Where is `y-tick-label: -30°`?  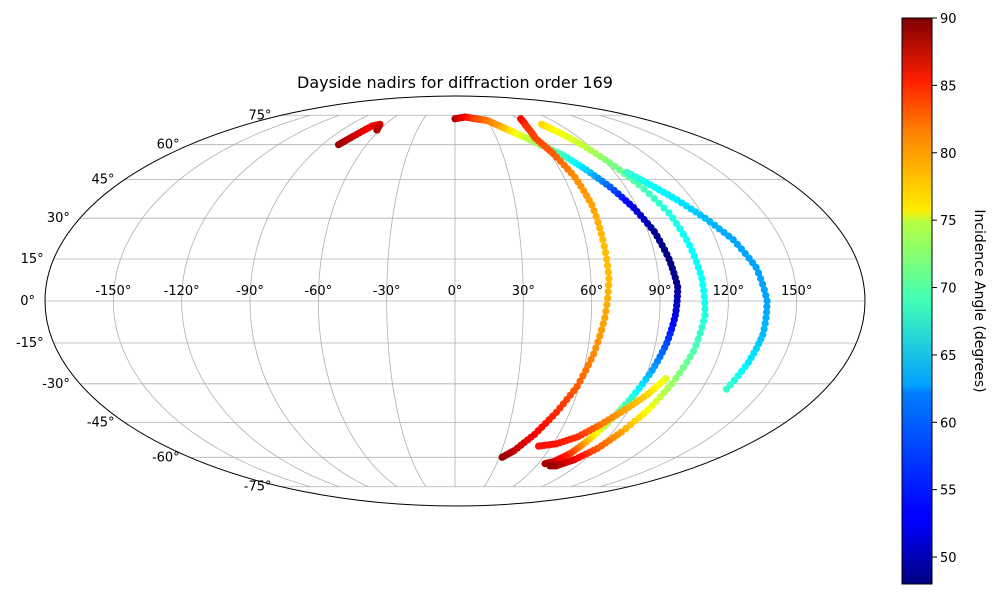 y-tick-label: -30° is located at coordinates (56, 384).